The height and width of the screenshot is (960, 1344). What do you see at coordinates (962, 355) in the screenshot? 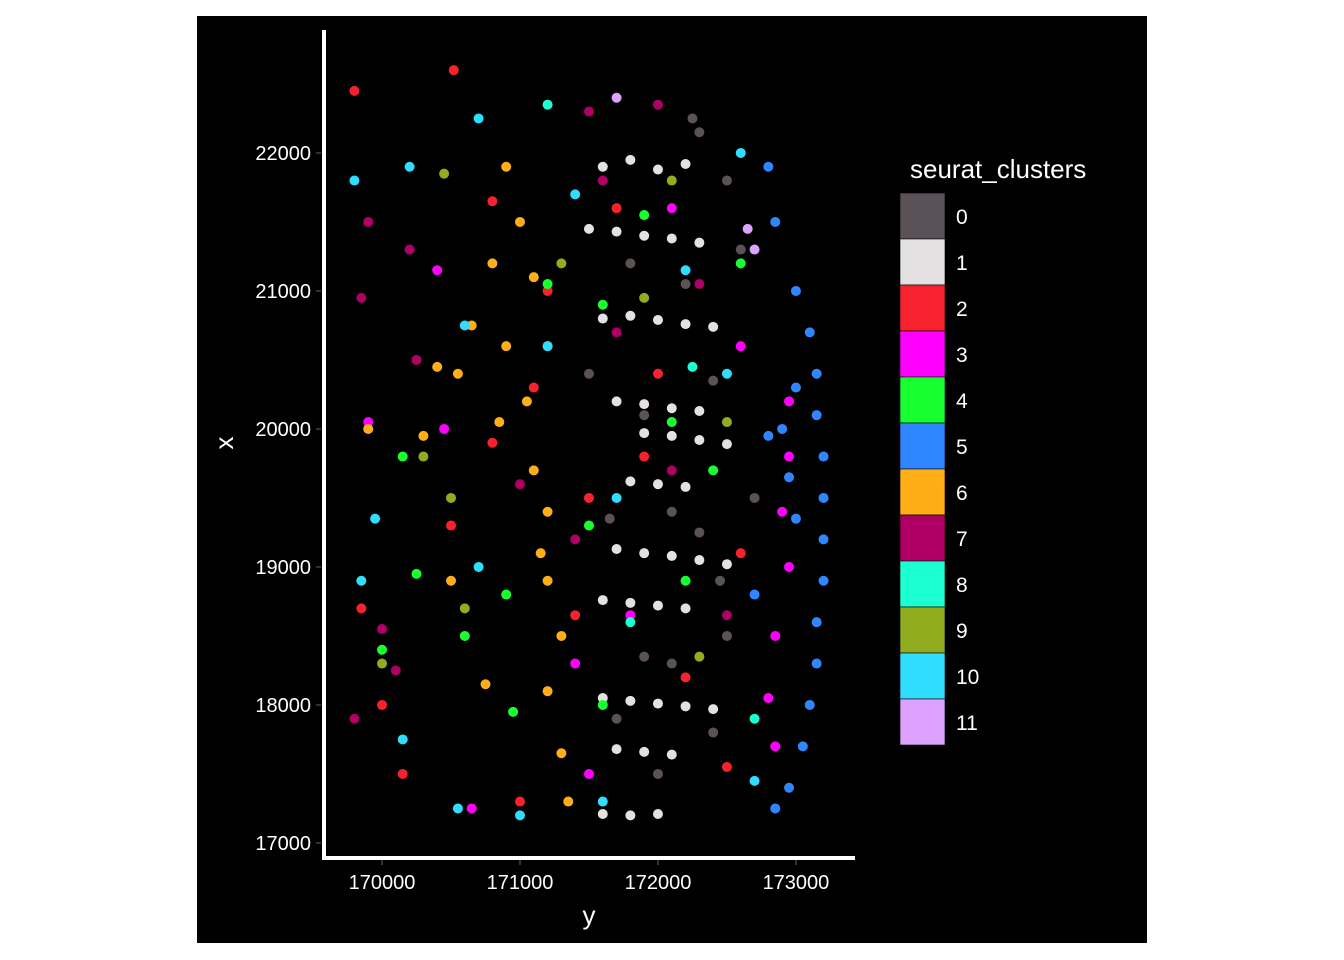
I see `legend-label-3: 3` at bounding box center [962, 355].